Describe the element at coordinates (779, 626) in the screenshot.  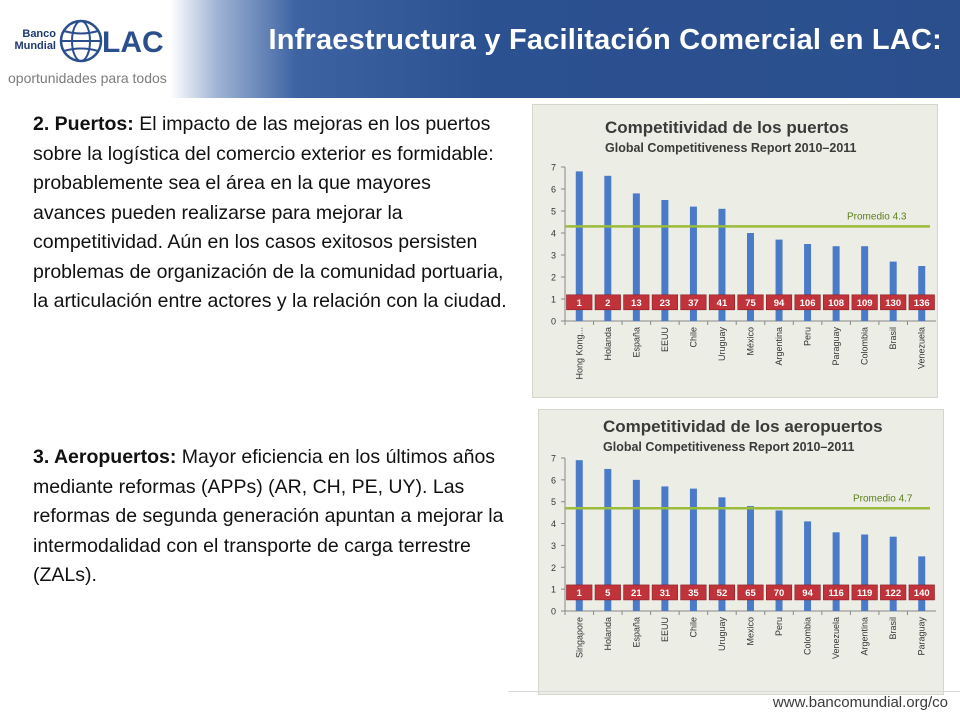
I see `category-label: Peru` at that location.